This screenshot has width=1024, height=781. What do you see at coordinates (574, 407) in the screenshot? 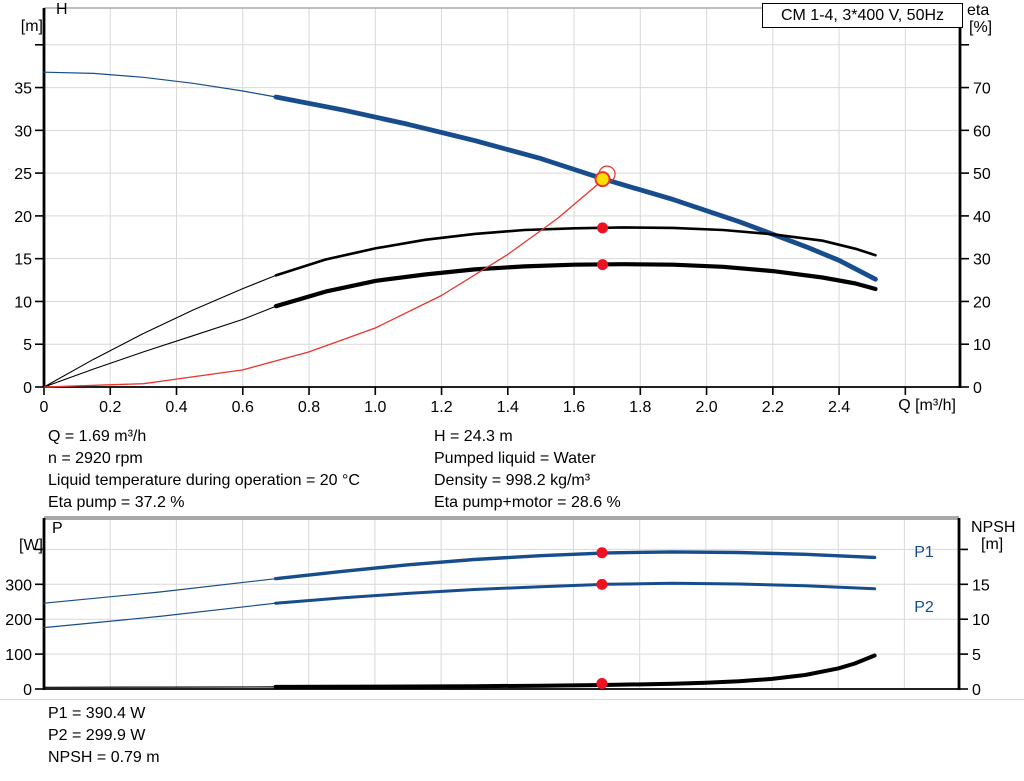
I see `x-tick-label: 1.6` at bounding box center [574, 407].